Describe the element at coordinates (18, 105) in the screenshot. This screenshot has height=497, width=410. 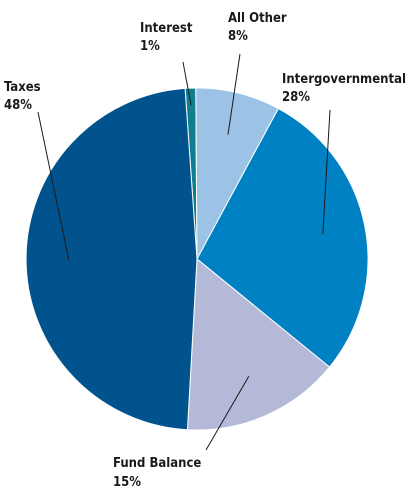
I see `label-taxes-pct: 48%` at that location.